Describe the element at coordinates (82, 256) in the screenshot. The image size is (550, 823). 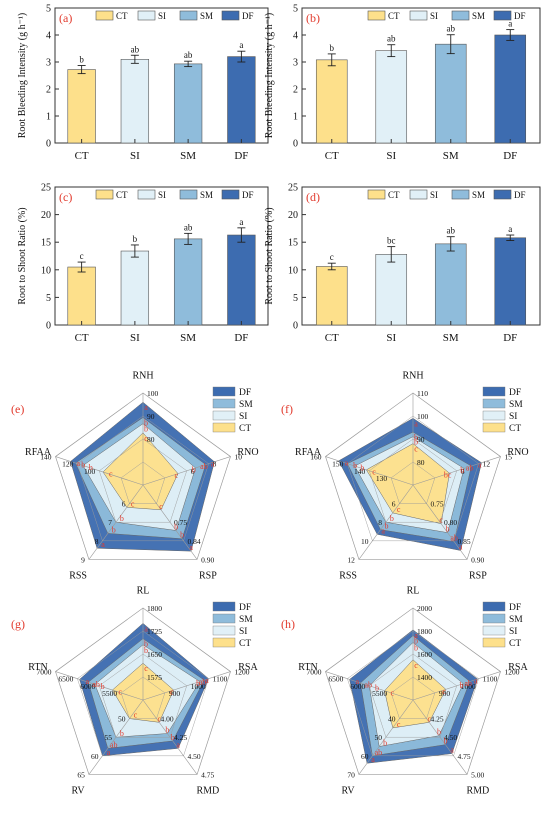
I see `significance-letter: c` at that location.